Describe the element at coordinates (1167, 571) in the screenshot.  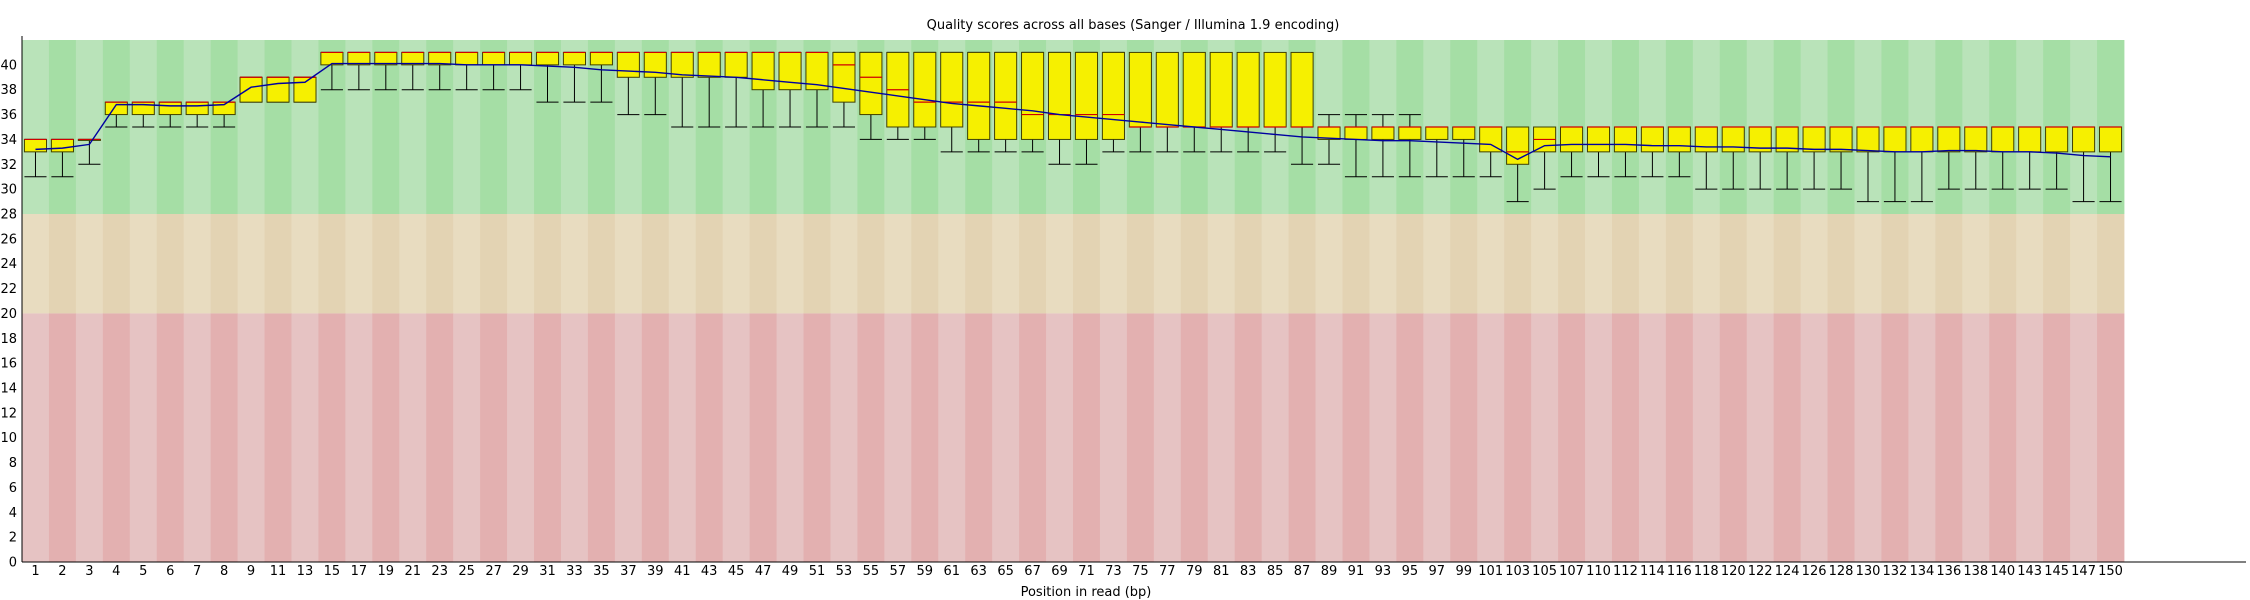
I see `x-tick-label: 77` at that location.